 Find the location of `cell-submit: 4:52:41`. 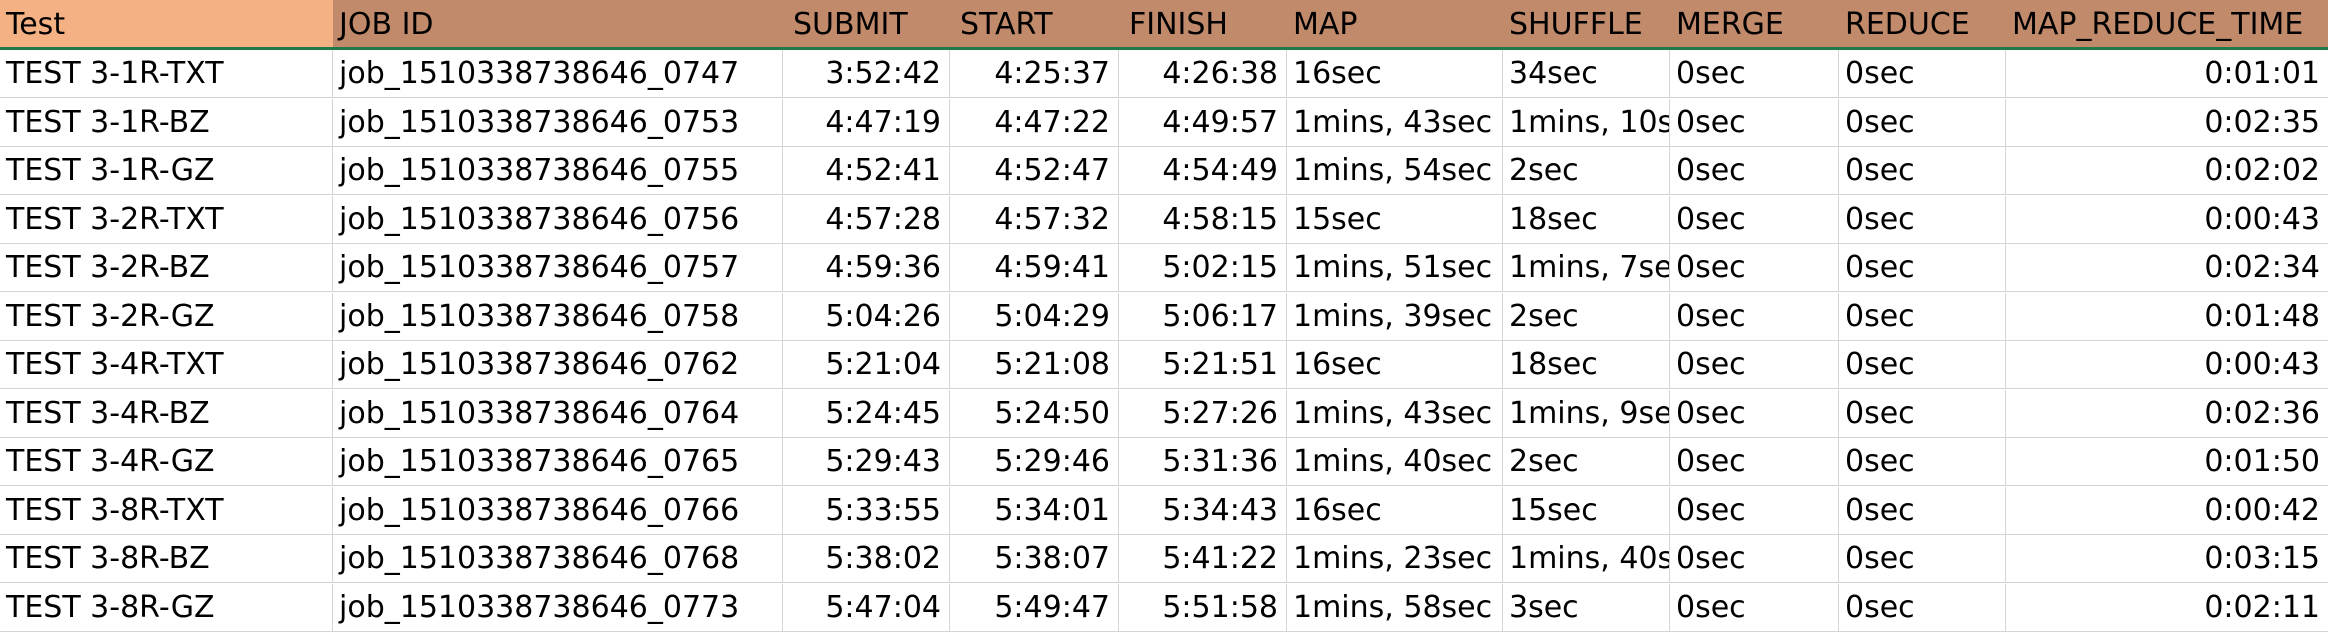

cell-submit: 4:52:41 is located at coordinates (866, 170).